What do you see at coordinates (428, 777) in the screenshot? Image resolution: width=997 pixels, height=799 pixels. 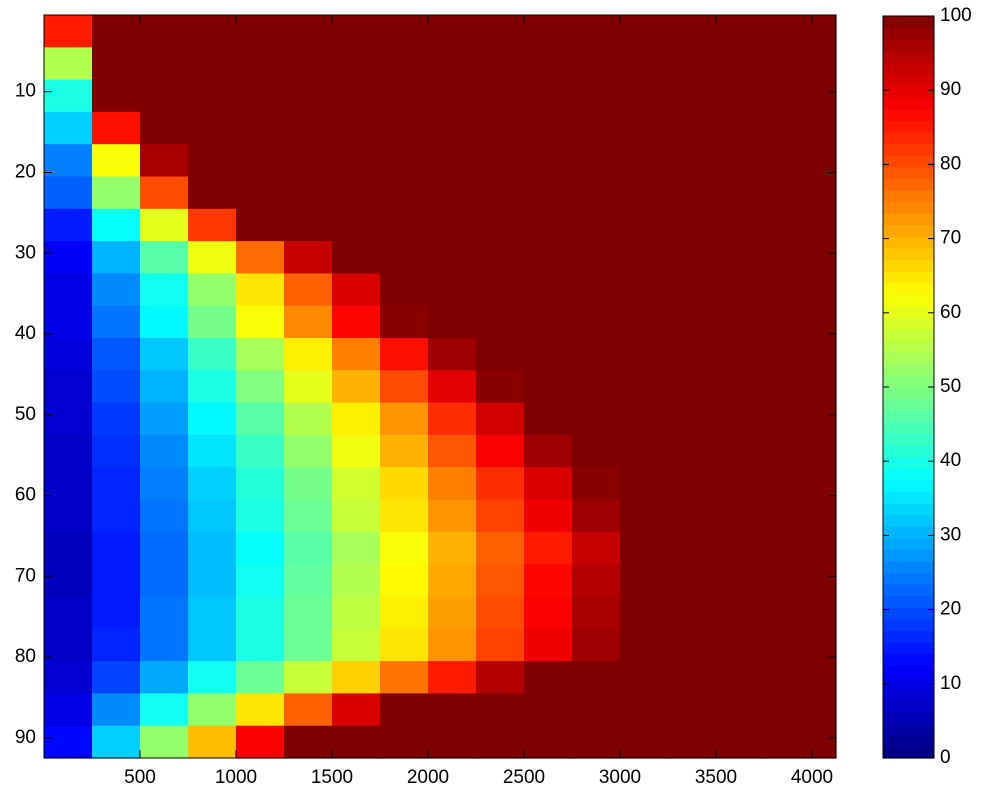 I see `x-tick-label: 2000` at bounding box center [428, 777].